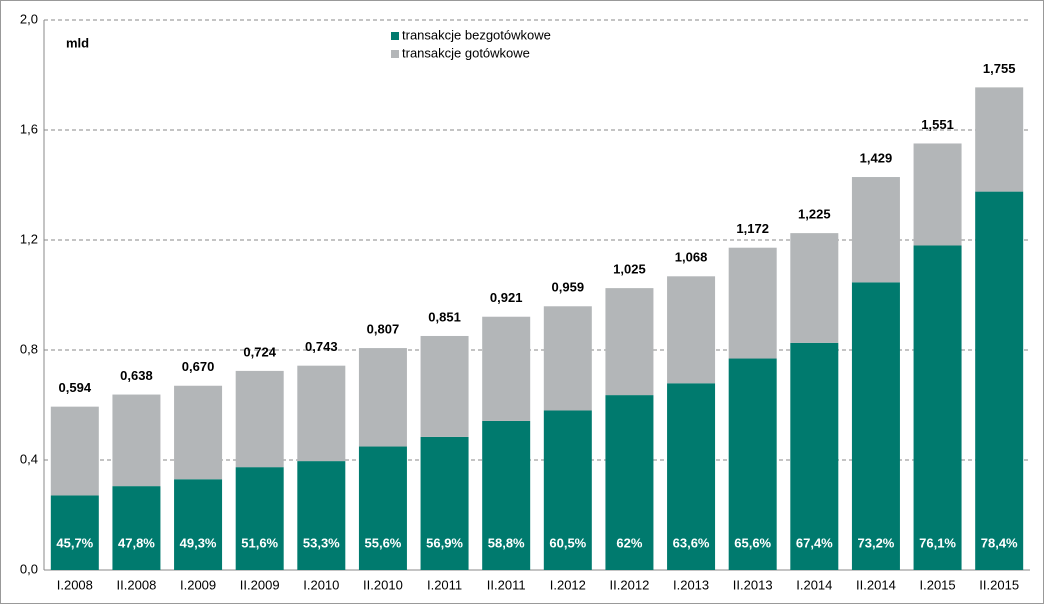  What do you see at coordinates (444, 316) in the screenshot?
I see `total-label: 0,851` at bounding box center [444, 316].